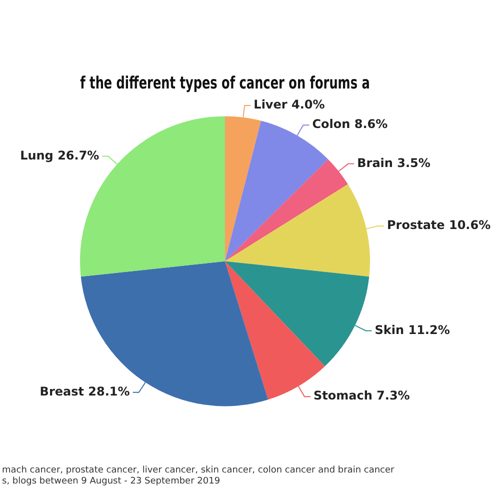 Image resolution: width=500 pixels, height=500 pixels. I want to click on slice-label: Breast 28.1%, so click(85, 391).